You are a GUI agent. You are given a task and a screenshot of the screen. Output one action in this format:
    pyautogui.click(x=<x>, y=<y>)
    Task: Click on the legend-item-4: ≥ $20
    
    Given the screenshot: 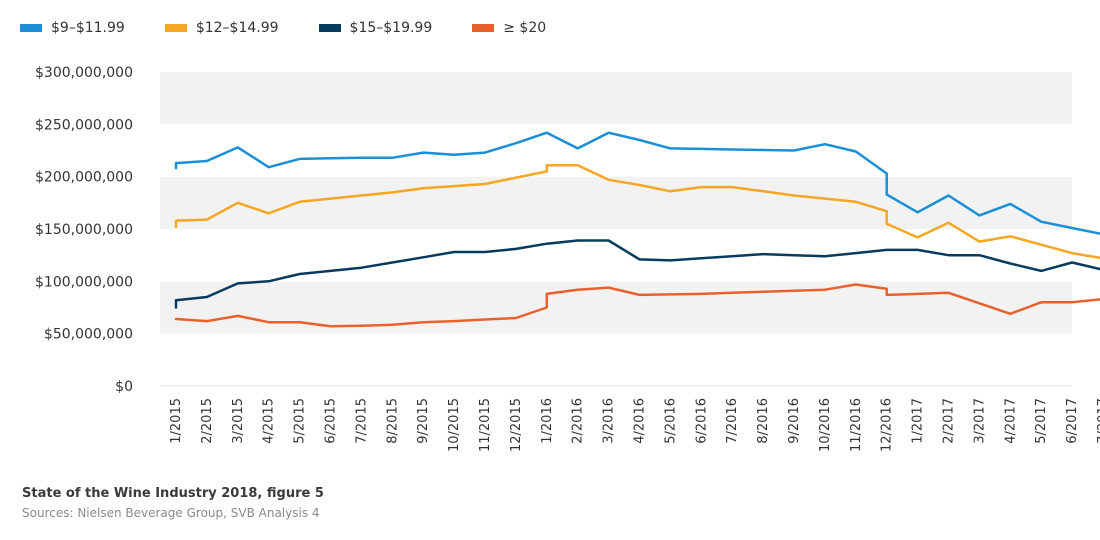 What is the action you would take?
    pyautogui.click(x=509, y=28)
    